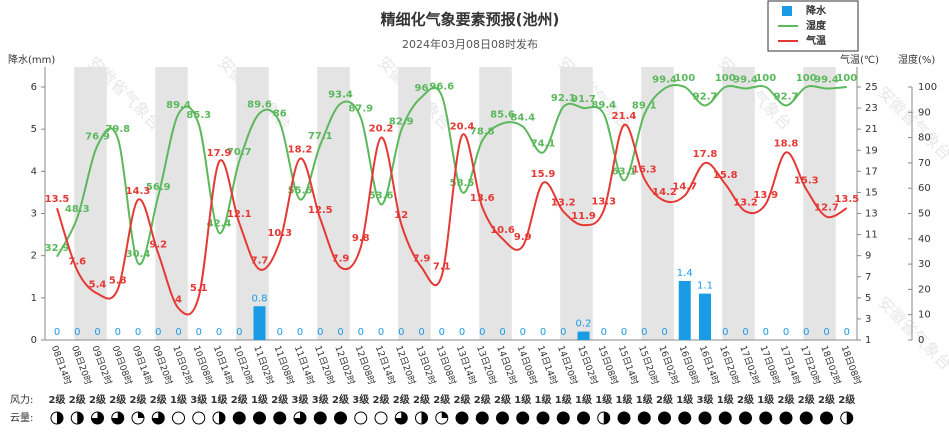 This screenshot has height=437, width=949. I want to click on data-label: 7.9, so click(341, 258).